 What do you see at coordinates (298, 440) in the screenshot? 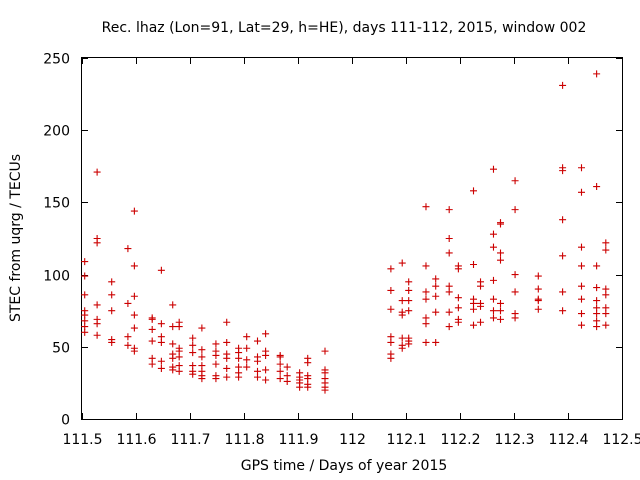
I see `x-tick-label: 111.9` at bounding box center [298, 440].